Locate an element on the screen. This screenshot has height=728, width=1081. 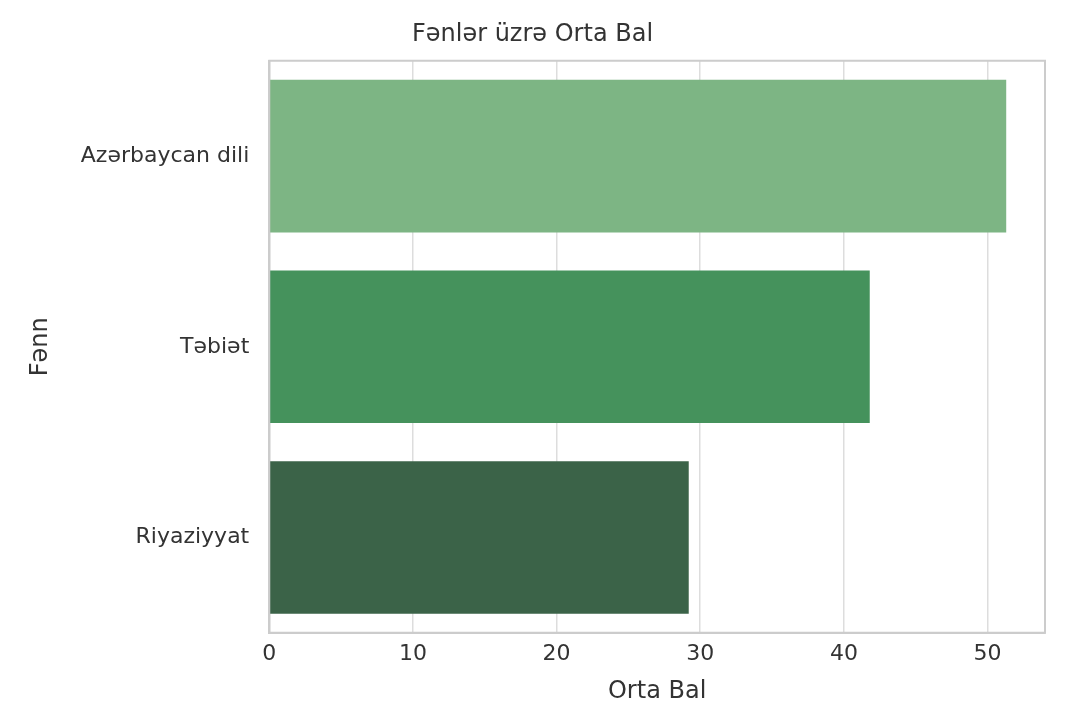
x-tick-label: 20 is located at coordinates (556, 652).